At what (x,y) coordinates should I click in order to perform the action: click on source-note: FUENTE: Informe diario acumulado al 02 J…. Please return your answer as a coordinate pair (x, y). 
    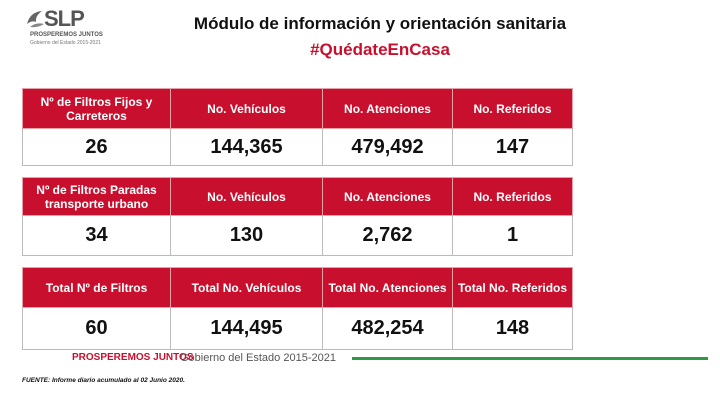
    Looking at the image, I should click on (103, 380).